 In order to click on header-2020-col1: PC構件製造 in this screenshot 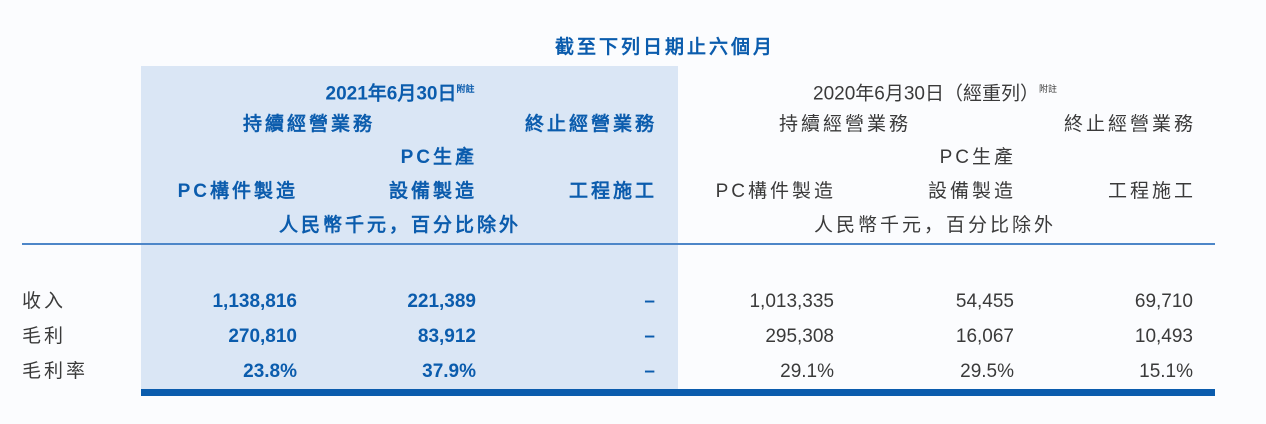, I will do `click(775, 191)`.